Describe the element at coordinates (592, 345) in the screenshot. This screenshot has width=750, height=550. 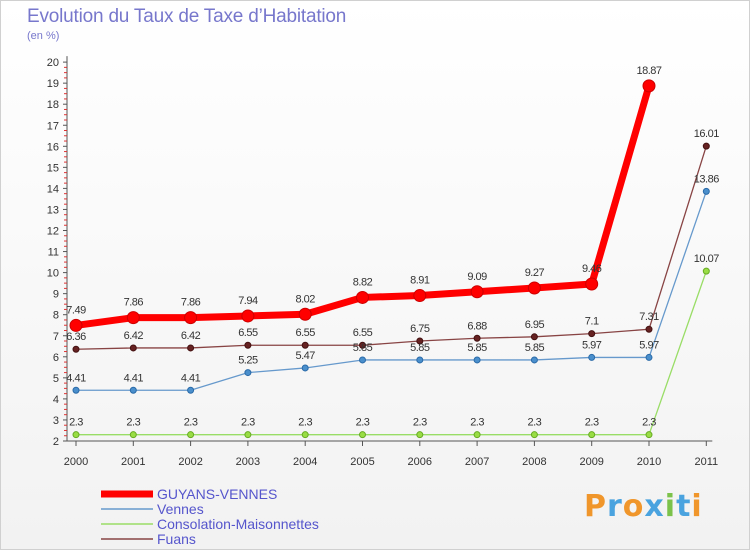
I see `data-label: 5.97` at that location.